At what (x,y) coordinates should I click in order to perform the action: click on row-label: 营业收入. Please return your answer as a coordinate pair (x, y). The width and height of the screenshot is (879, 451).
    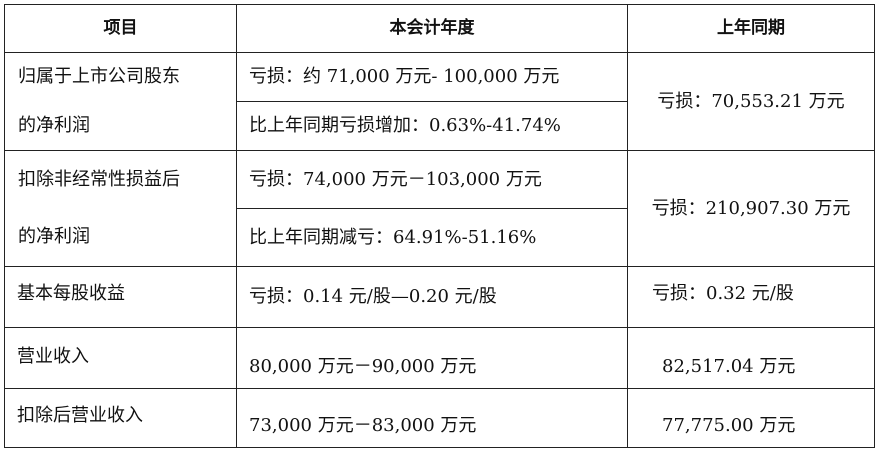
    Looking at the image, I should click on (120, 358).